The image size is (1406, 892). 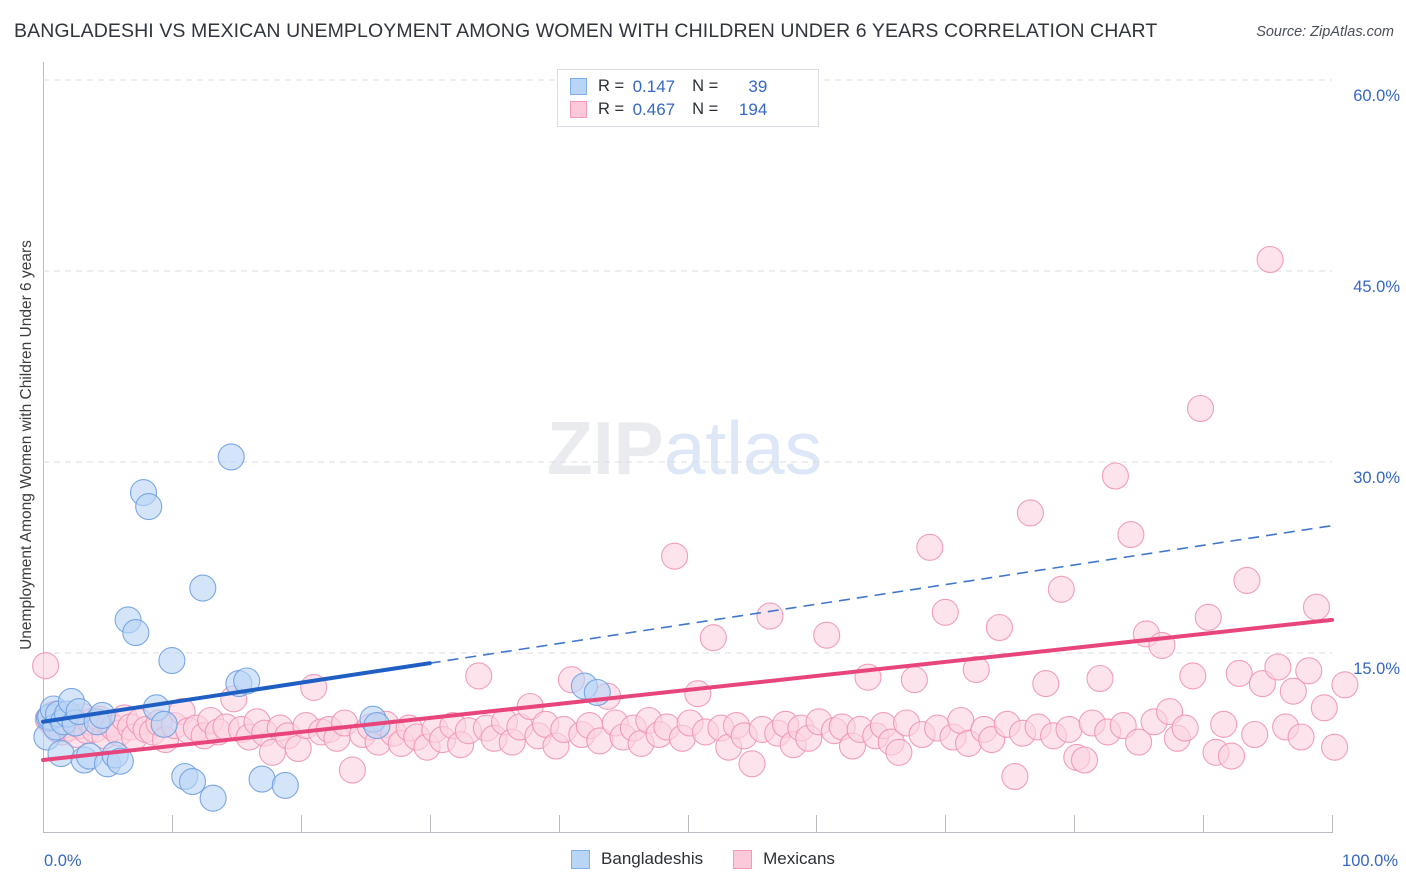 I want to click on trendline-mexicans, so click(x=687, y=689).